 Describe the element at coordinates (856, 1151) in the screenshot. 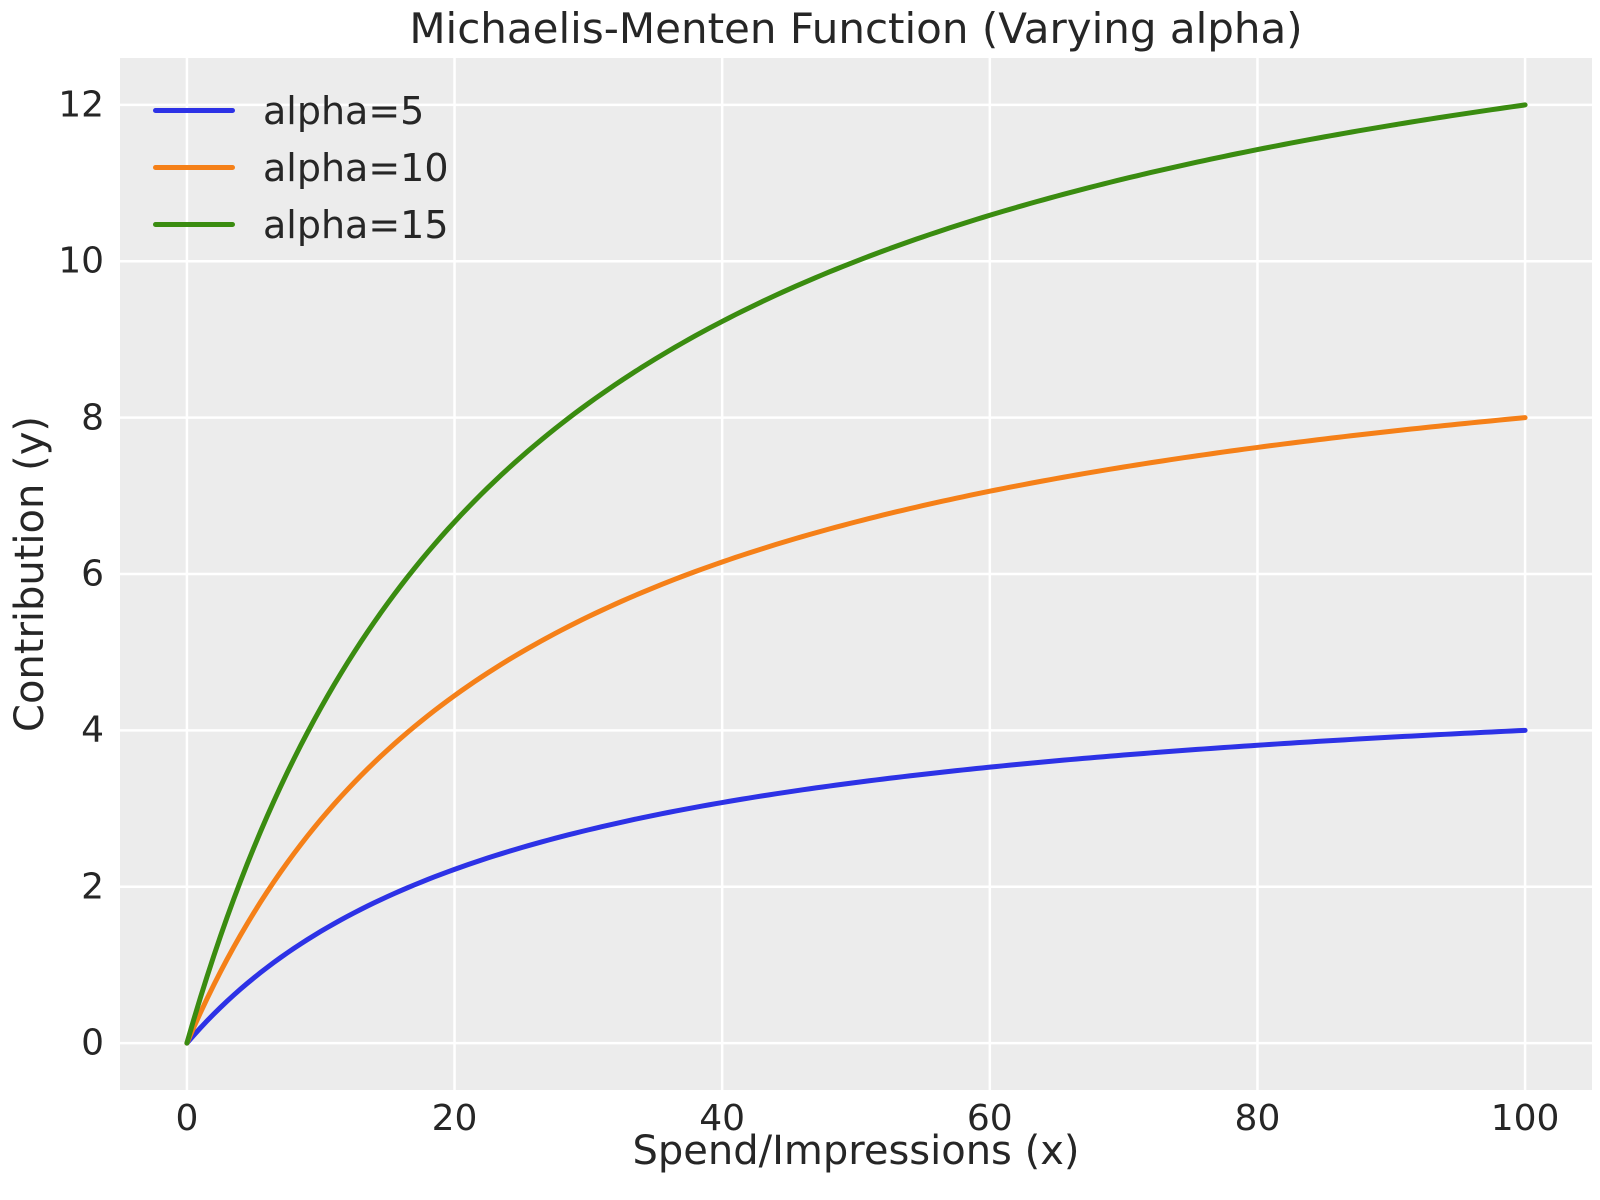

I see `x-axis-label: Spend/Impressions (x)` at that location.